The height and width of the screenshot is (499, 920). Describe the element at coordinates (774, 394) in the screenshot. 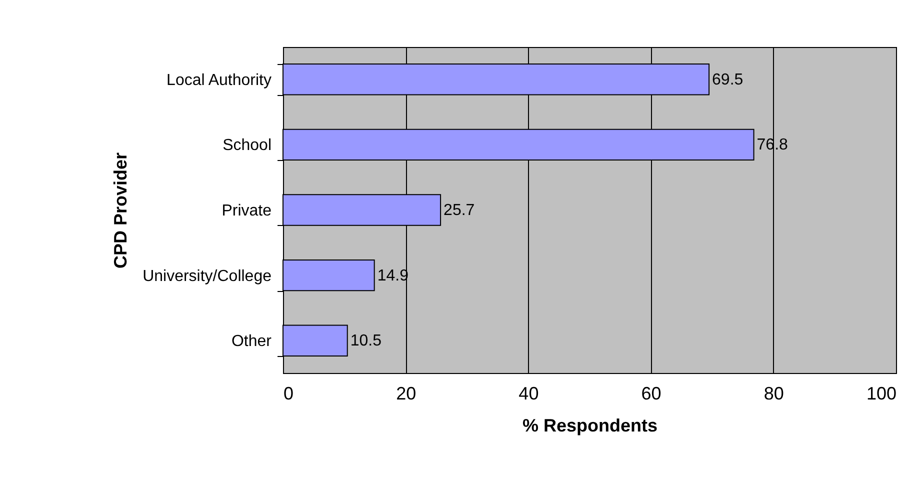

I see `x-tick-label: 80` at that location.